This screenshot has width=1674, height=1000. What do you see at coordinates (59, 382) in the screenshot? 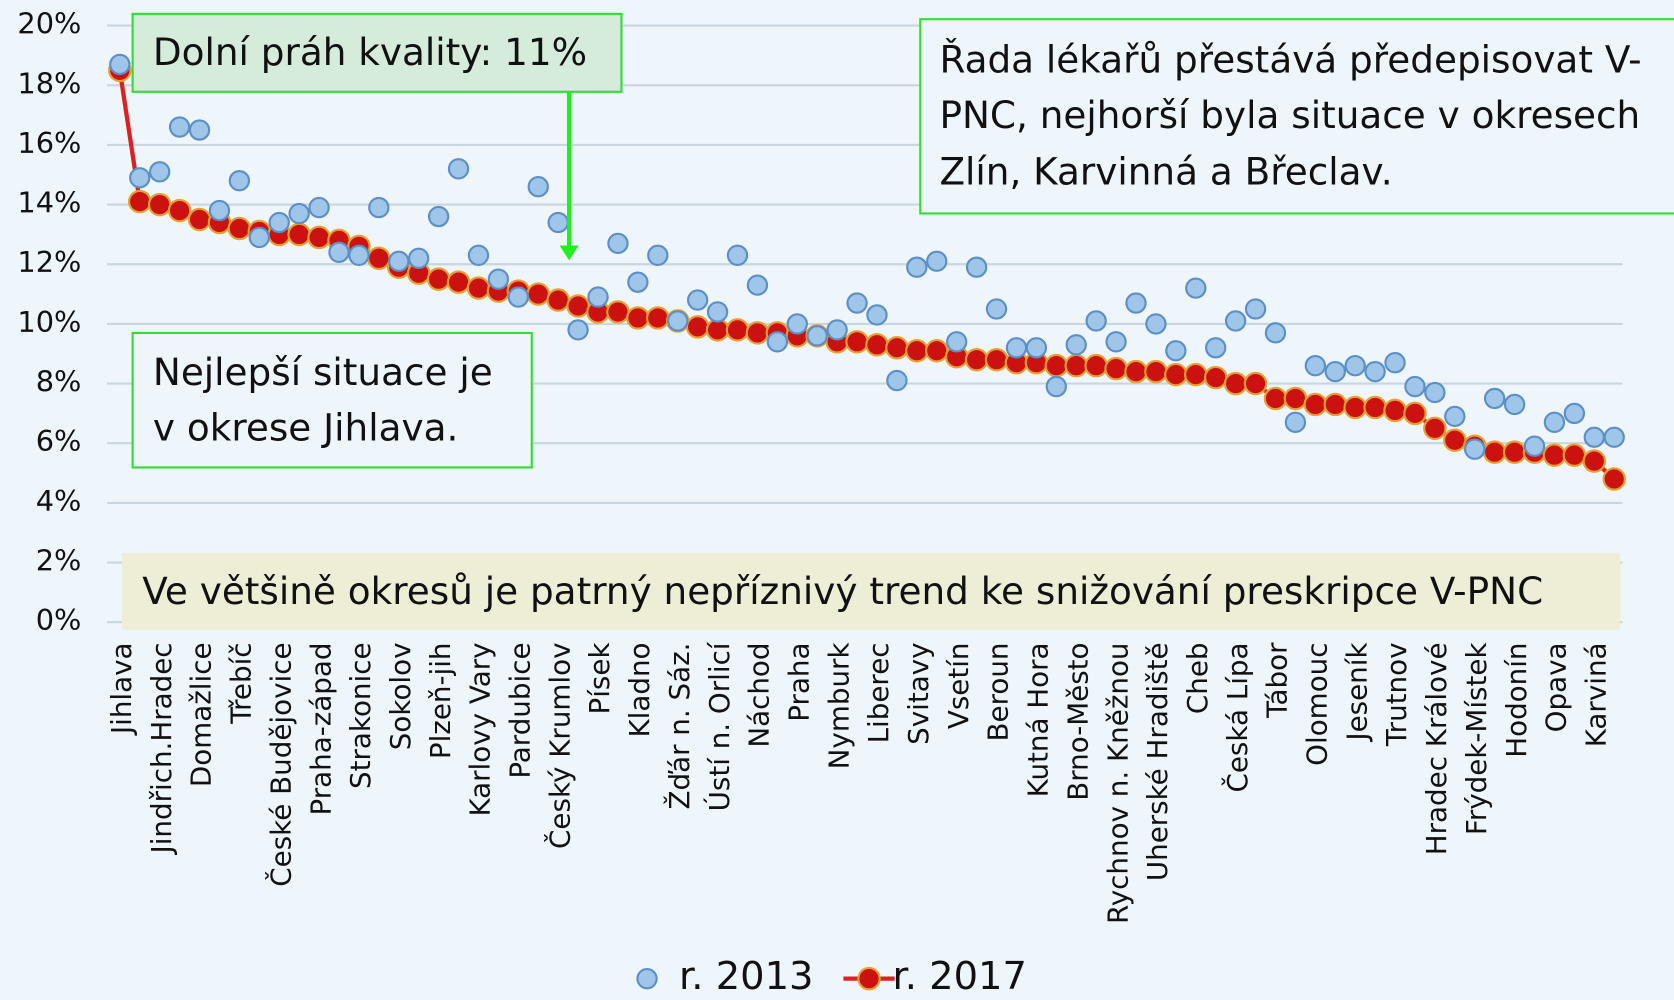
I see `y-tick-label: 8%` at bounding box center [59, 382].